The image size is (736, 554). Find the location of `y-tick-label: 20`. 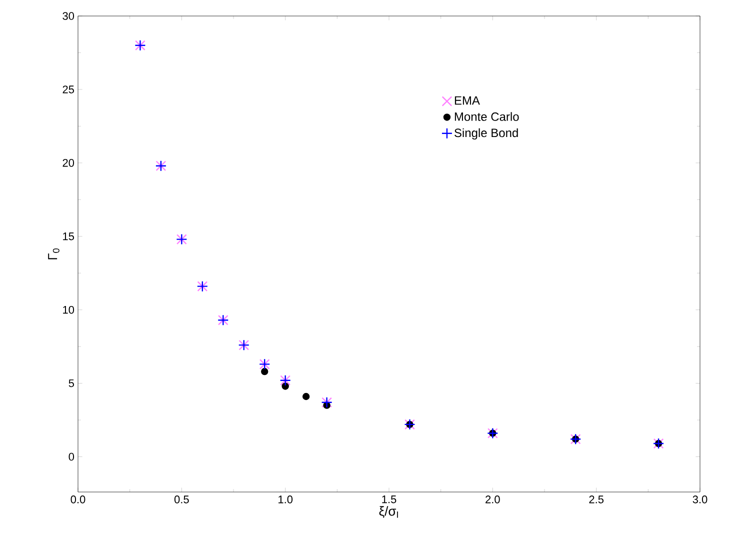

y-tick-label: 20 is located at coordinates (68, 163).